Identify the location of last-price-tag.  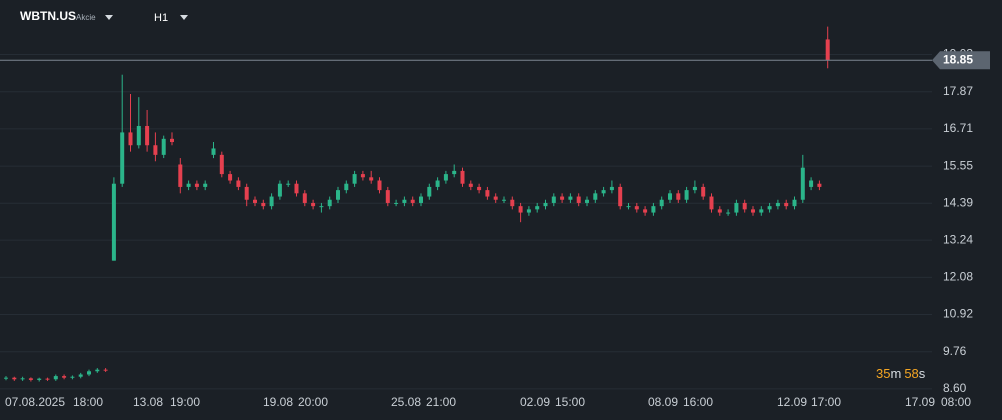
(961, 60).